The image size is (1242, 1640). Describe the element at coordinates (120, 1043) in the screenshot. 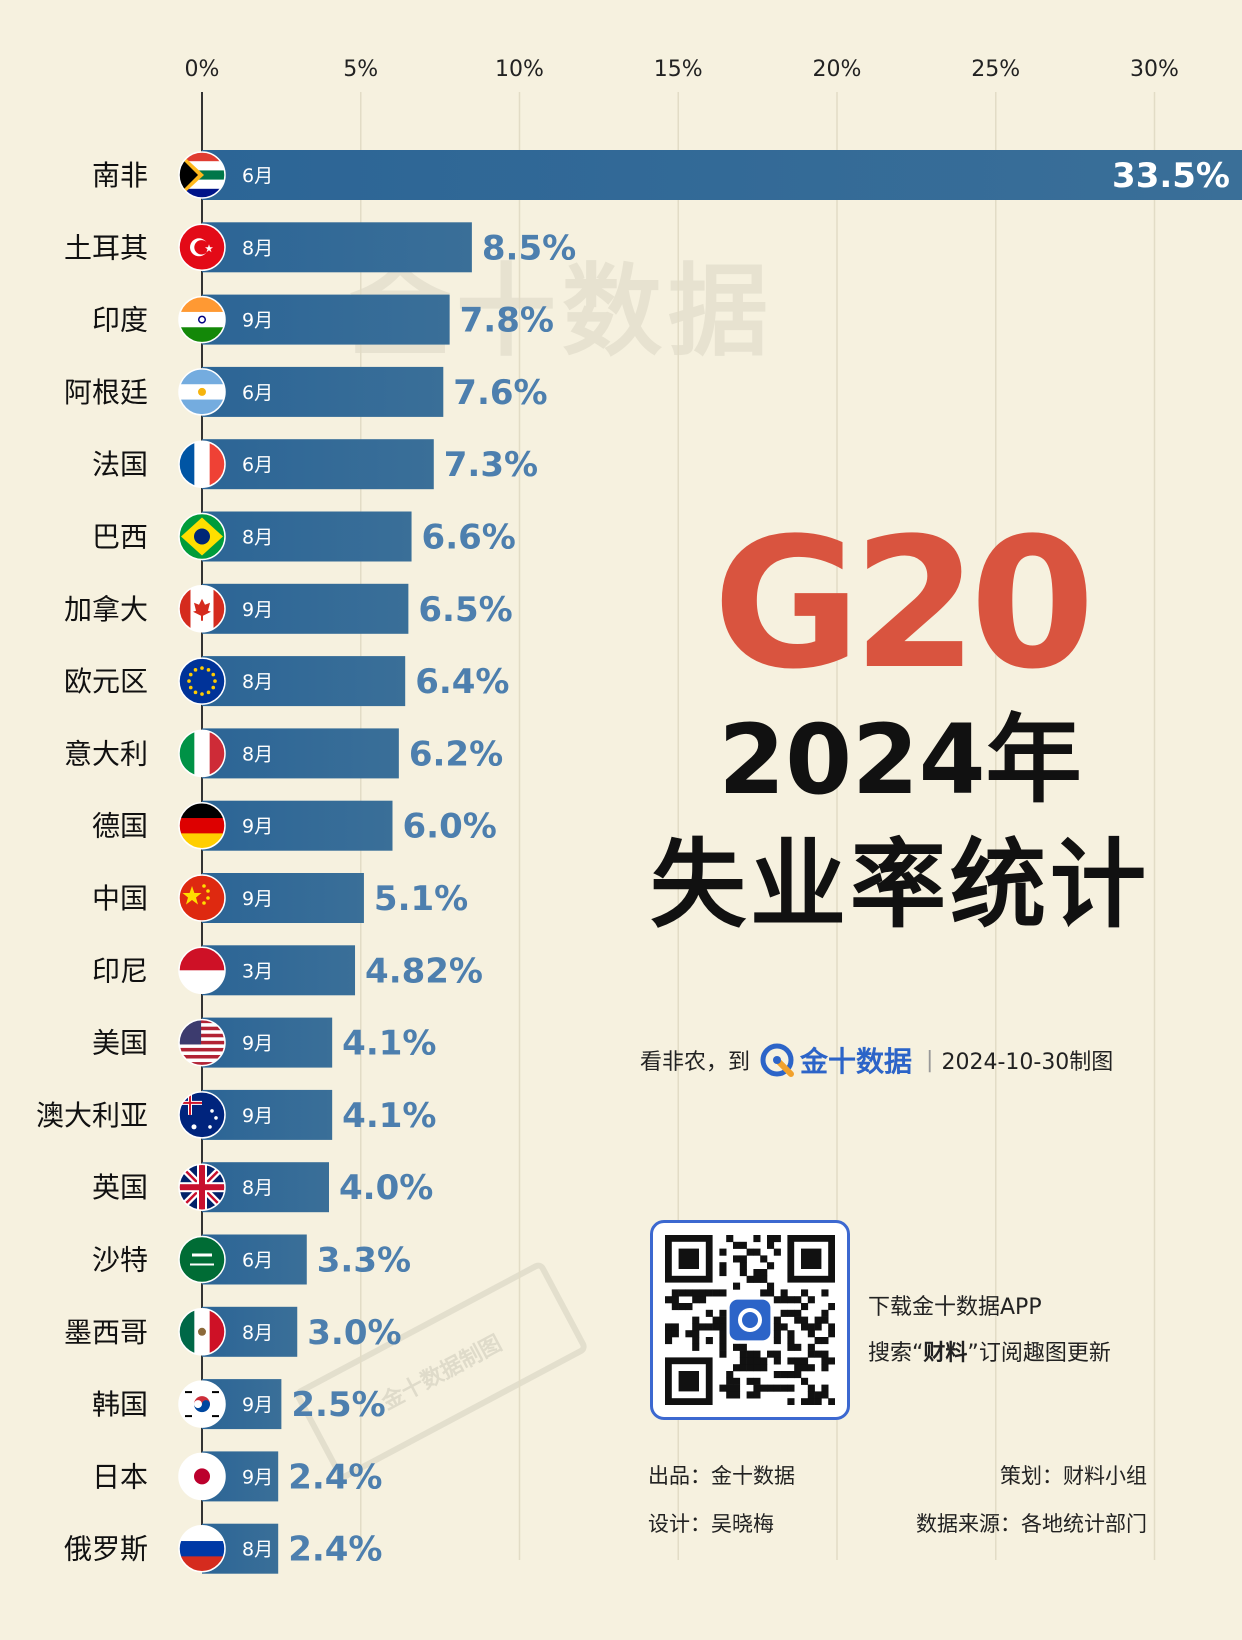

I see `category-label: 美国` at that location.